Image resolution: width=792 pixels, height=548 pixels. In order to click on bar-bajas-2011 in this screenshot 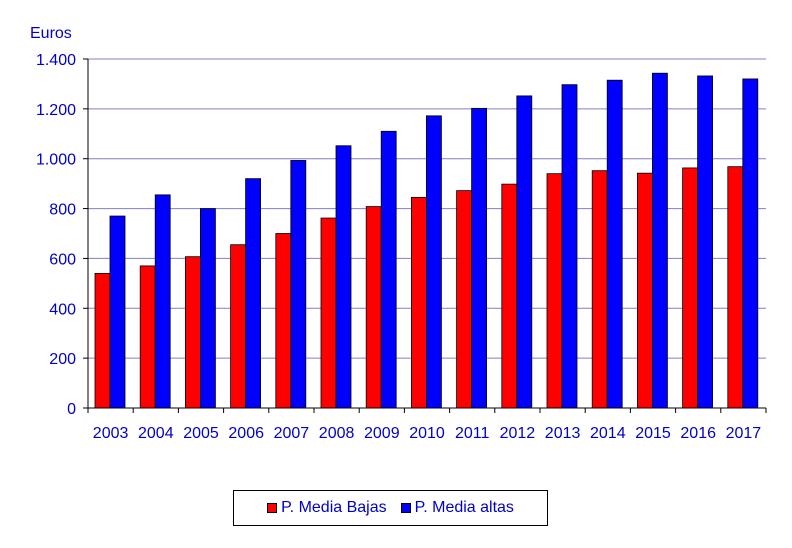, I will do `click(464, 299)`.